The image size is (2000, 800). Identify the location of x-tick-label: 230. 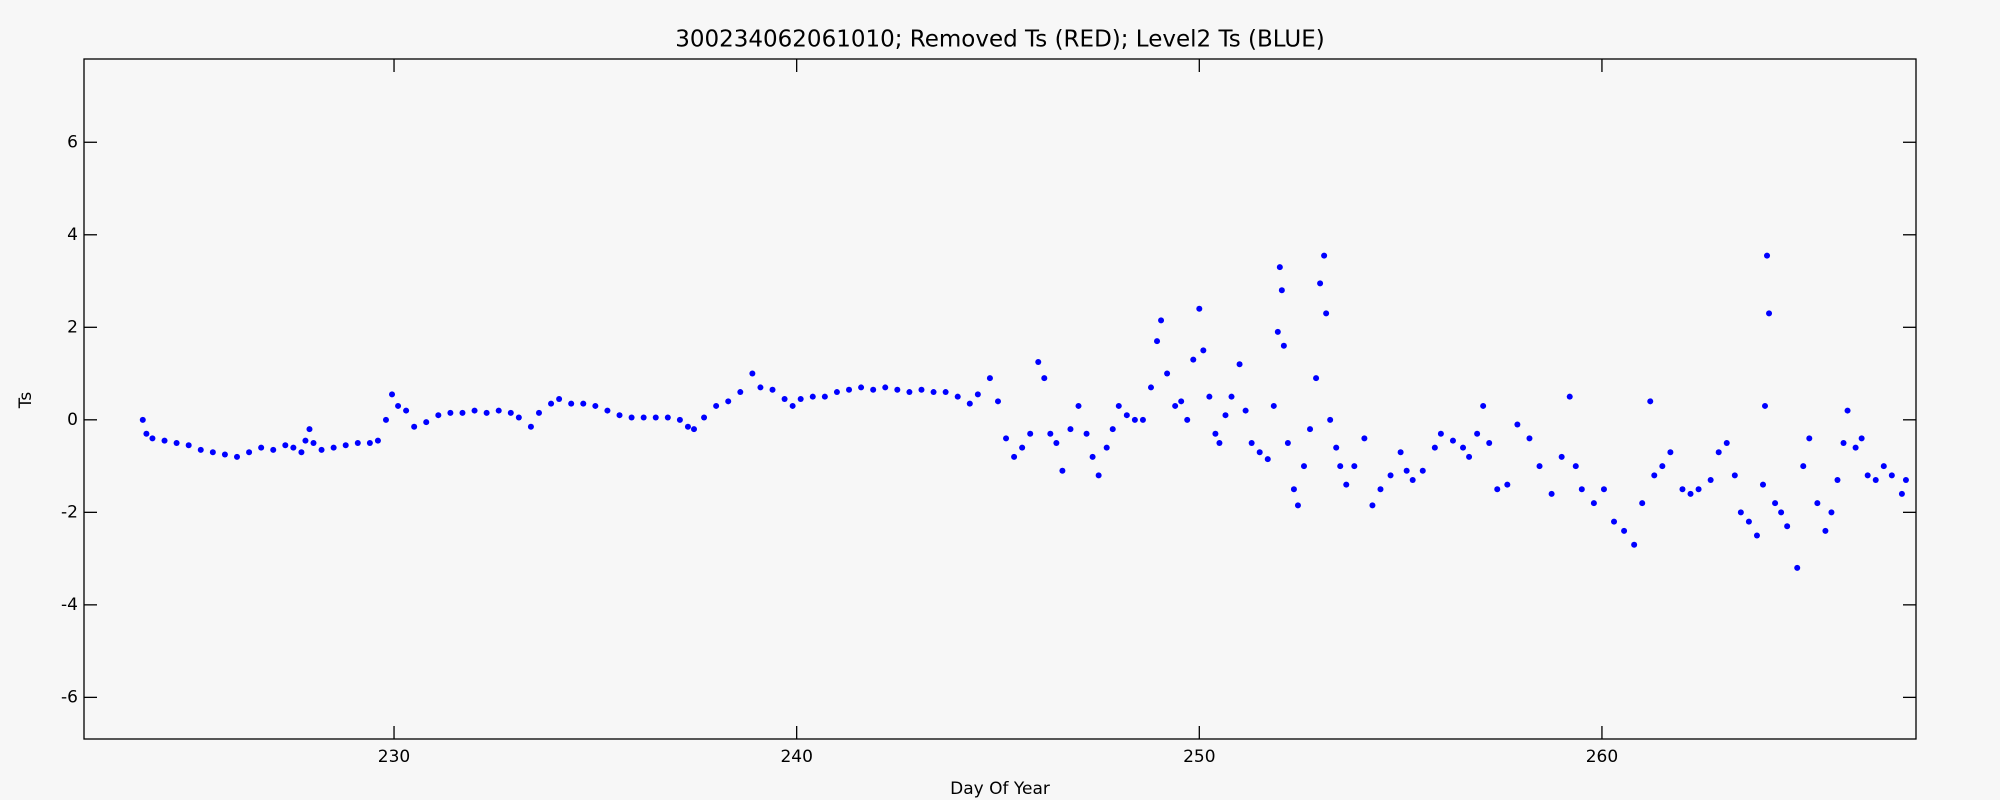
(394, 757).